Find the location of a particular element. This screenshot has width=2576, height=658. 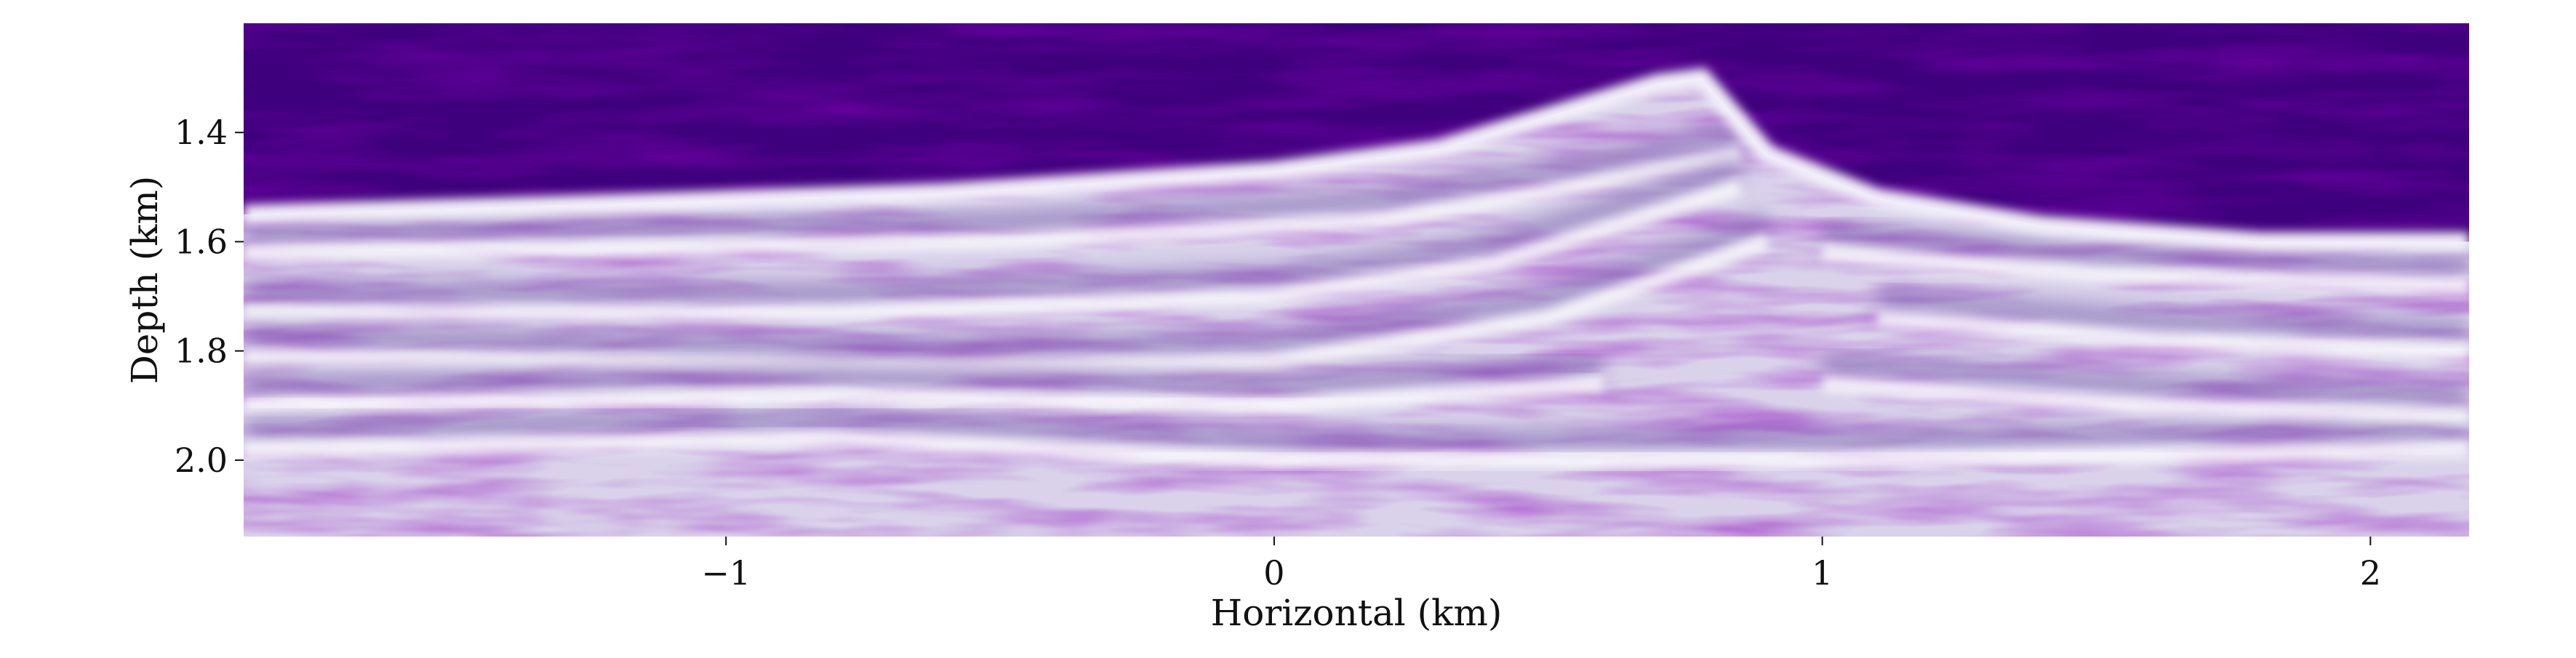

y-axis: 1.4 1.6 1.8 2.0 is located at coordinates (209, 296).